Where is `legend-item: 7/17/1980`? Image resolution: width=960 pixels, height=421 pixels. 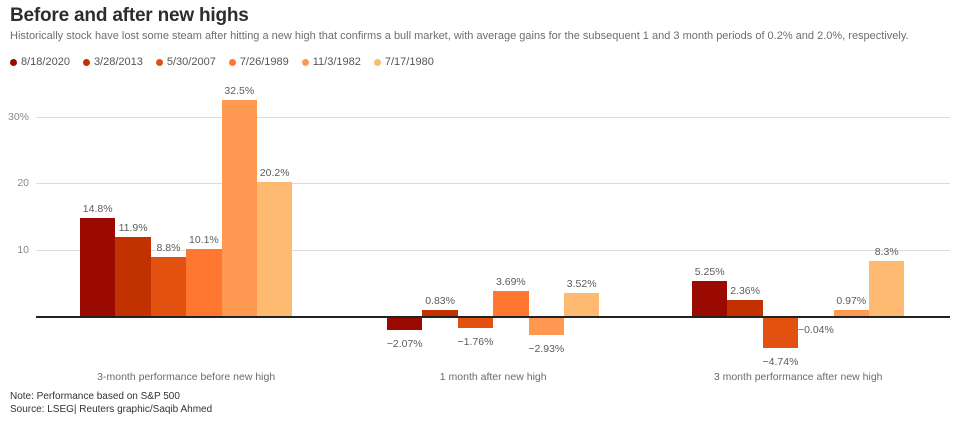 legend-item: 7/17/1980 is located at coordinates (403, 62).